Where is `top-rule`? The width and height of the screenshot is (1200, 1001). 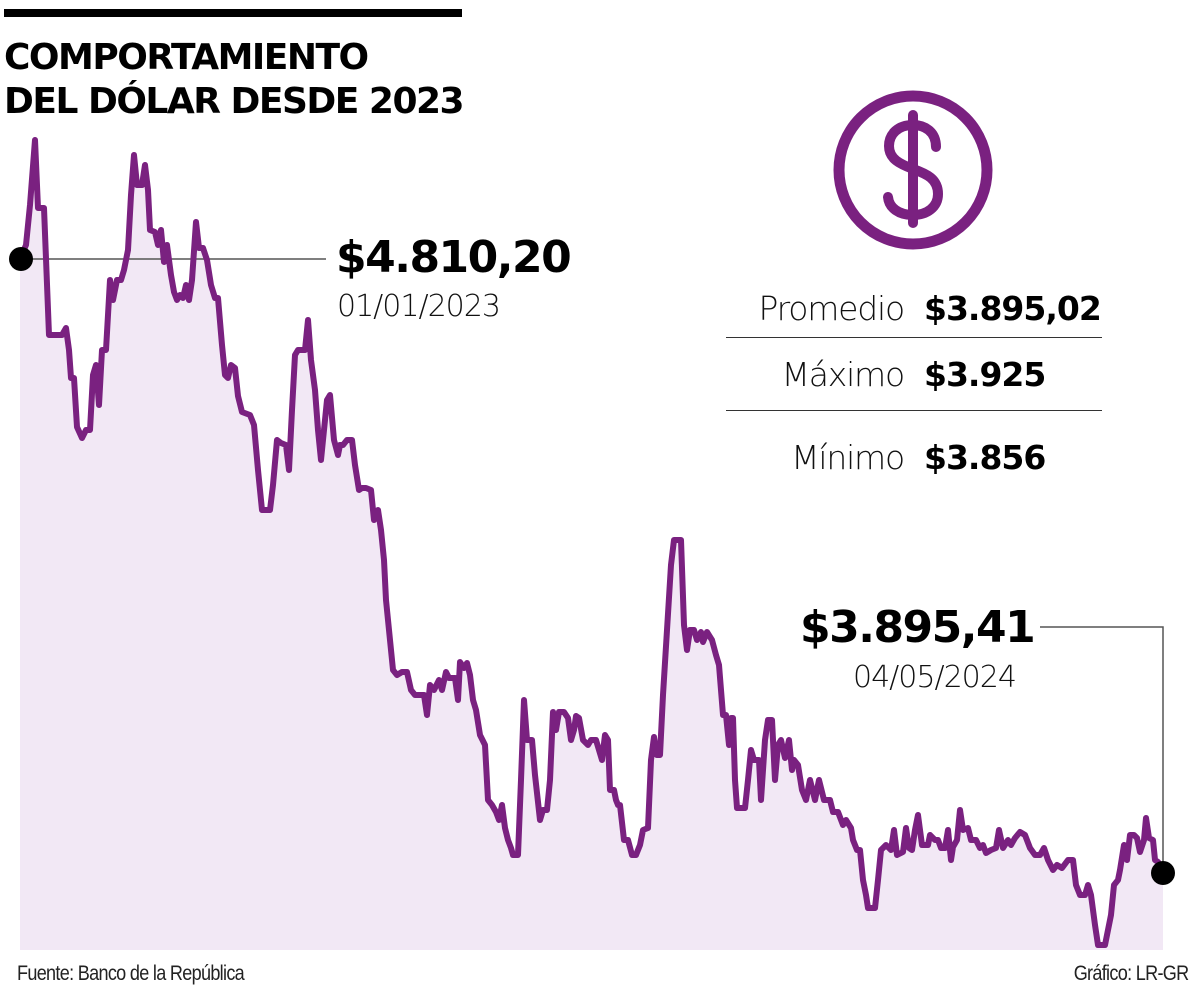 top-rule is located at coordinates (233, 13).